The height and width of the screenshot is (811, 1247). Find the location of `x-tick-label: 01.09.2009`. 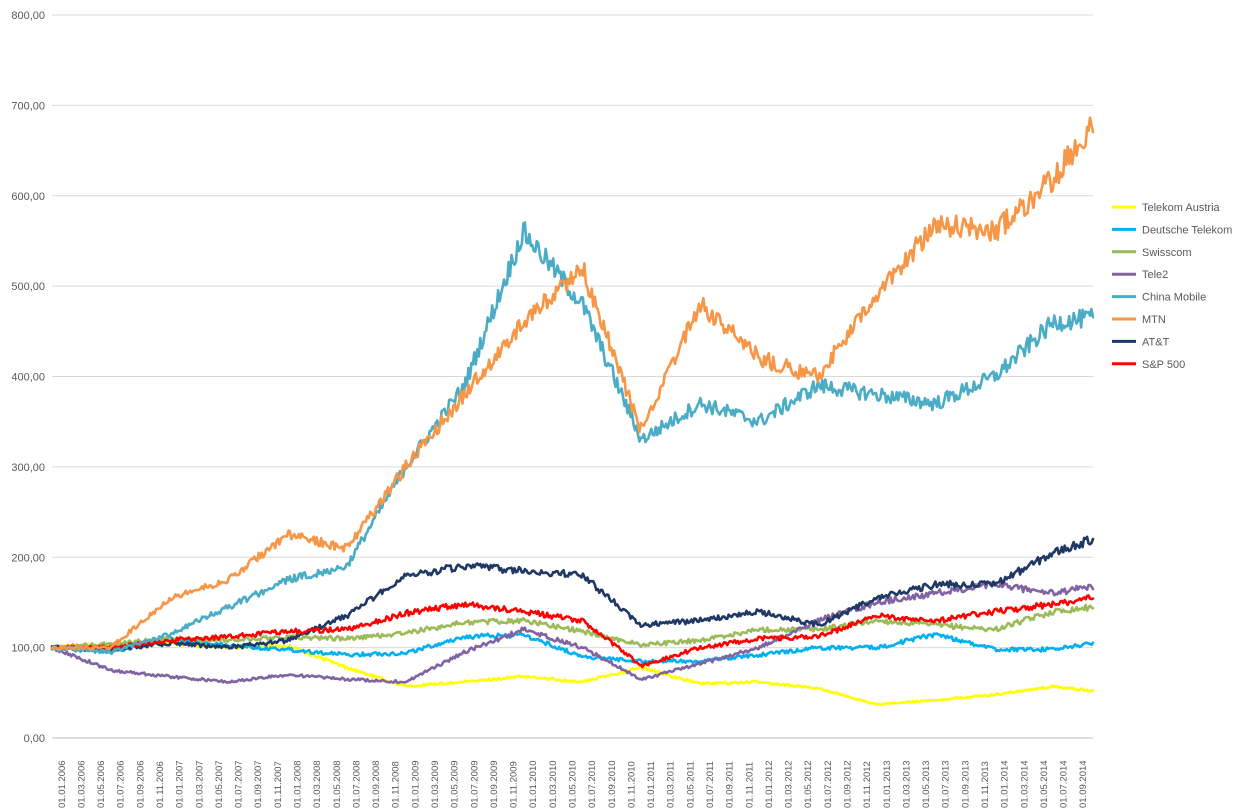

x-tick-label: 01.09.2009 is located at coordinates (494, 784).